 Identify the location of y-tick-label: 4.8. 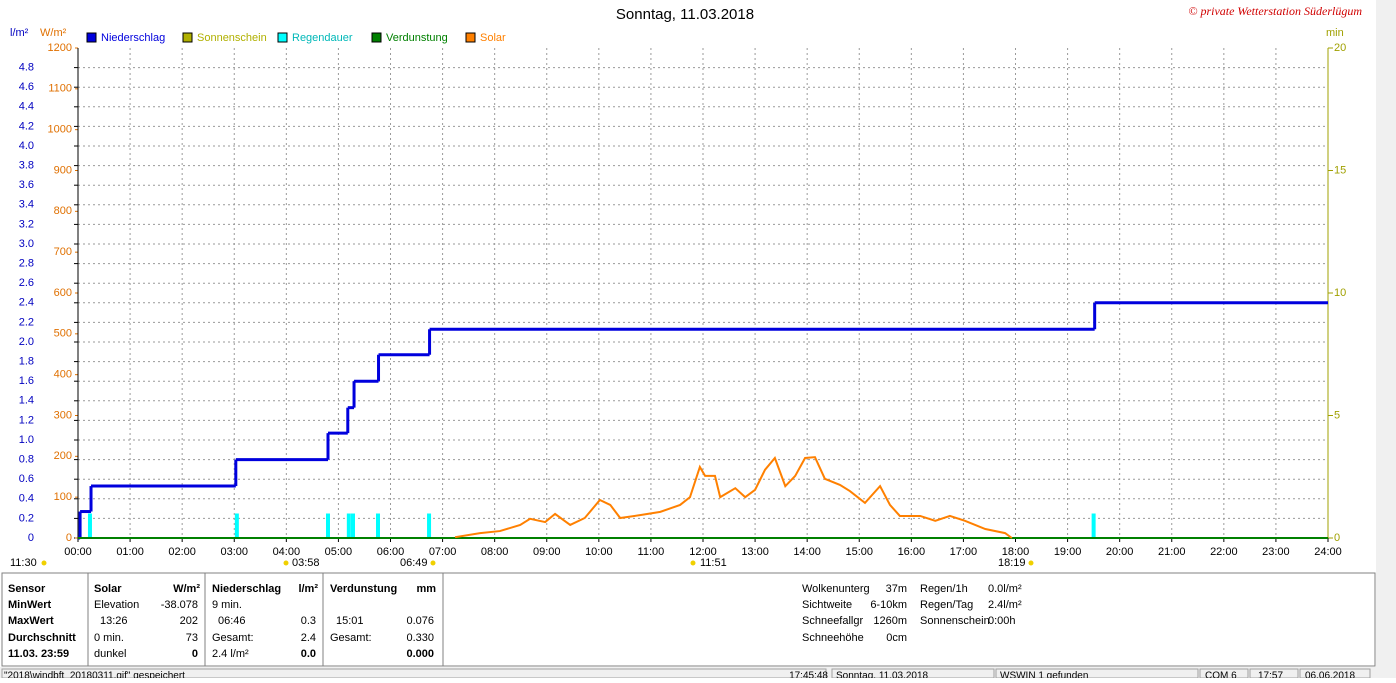
(26, 68).